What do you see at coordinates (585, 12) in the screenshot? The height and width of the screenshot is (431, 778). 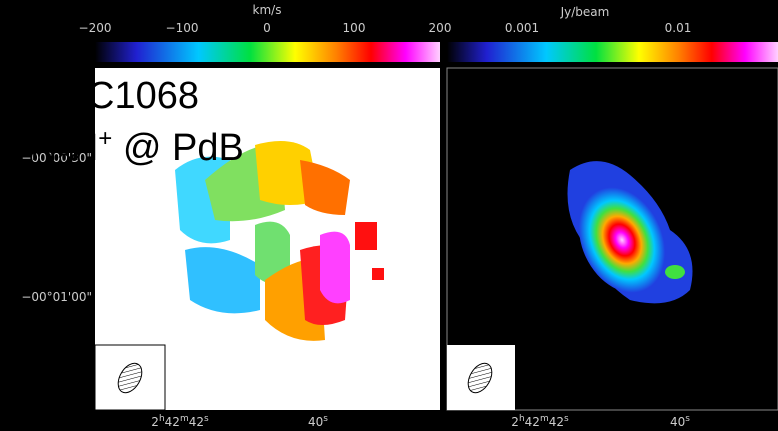 I see `colorbar-unit: Jy/beam` at bounding box center [585, 12].